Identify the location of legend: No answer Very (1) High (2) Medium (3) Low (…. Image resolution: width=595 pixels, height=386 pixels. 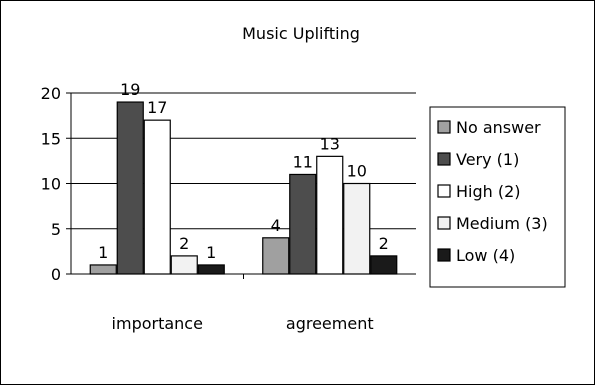
(497, 197).